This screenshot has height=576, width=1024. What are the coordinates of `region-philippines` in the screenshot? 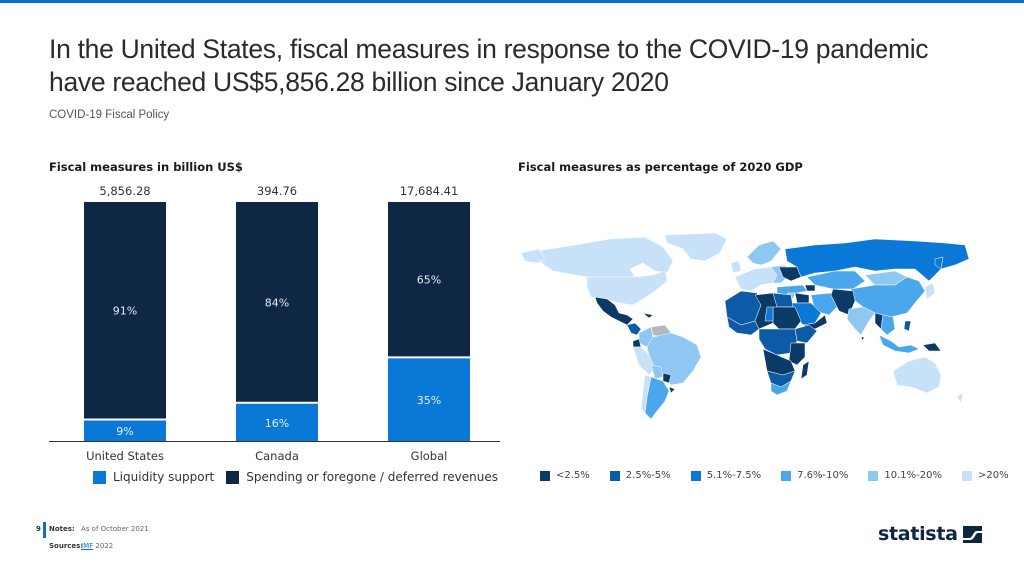 It's located at (907, 326).